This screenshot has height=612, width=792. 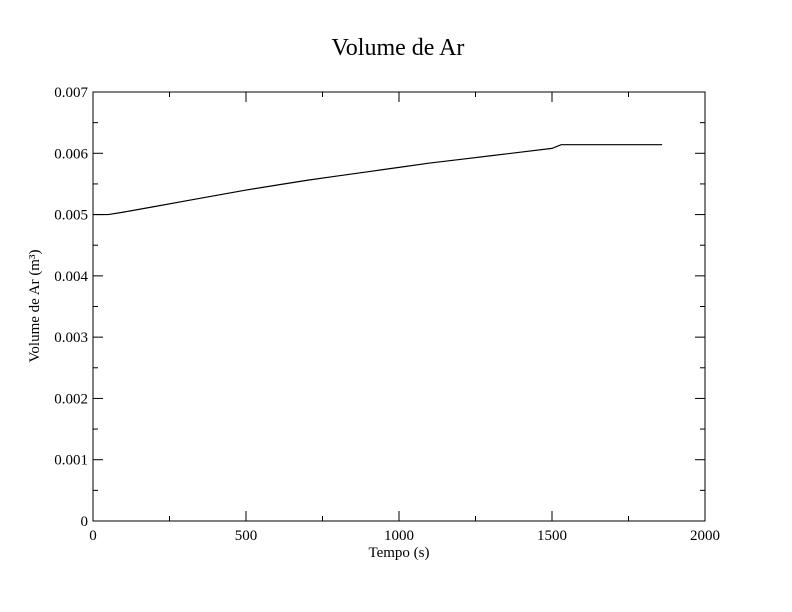 I want to click on y-tick-label: 0.006, so click(x=71, y=154).